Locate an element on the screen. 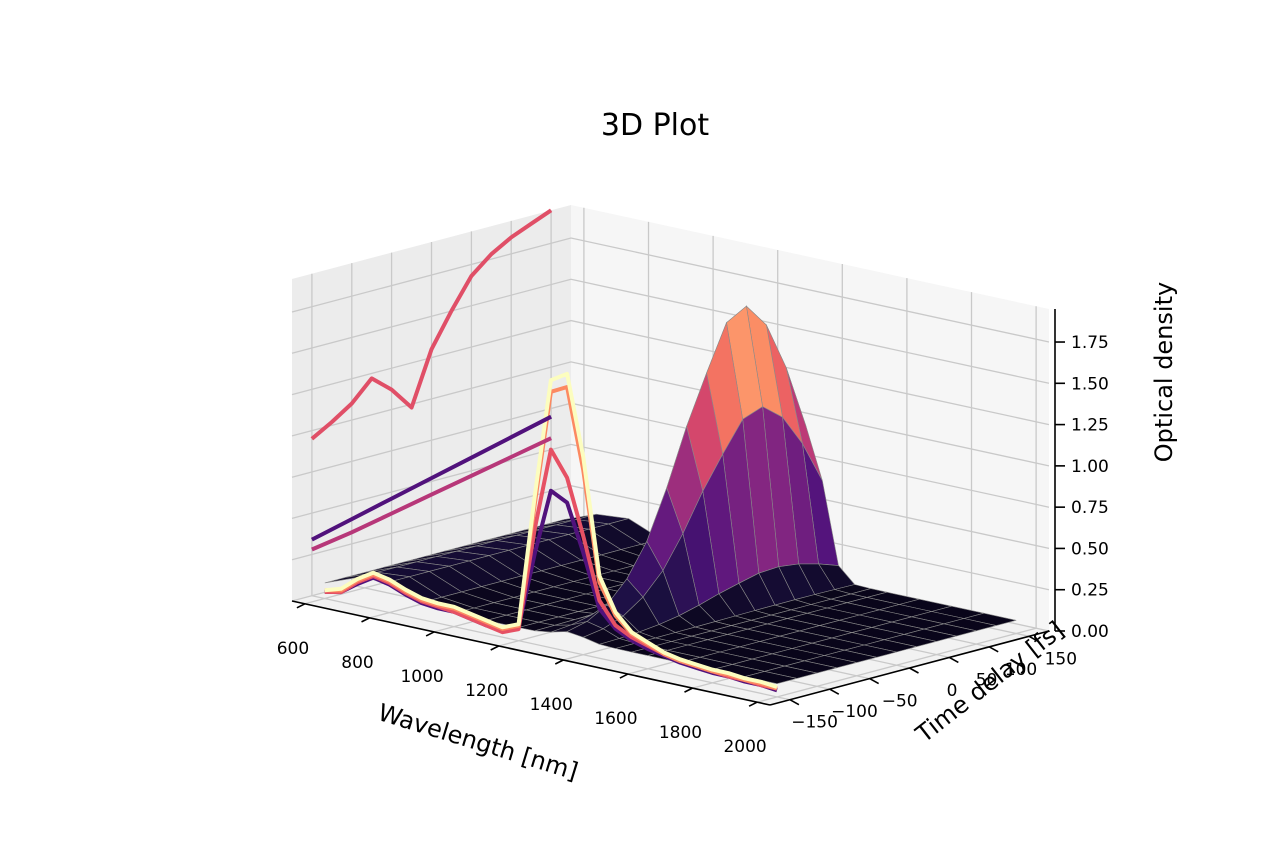 The width and height of the screenshot is (1280, 853). x-axis-line is located at coordinates (531, 653).